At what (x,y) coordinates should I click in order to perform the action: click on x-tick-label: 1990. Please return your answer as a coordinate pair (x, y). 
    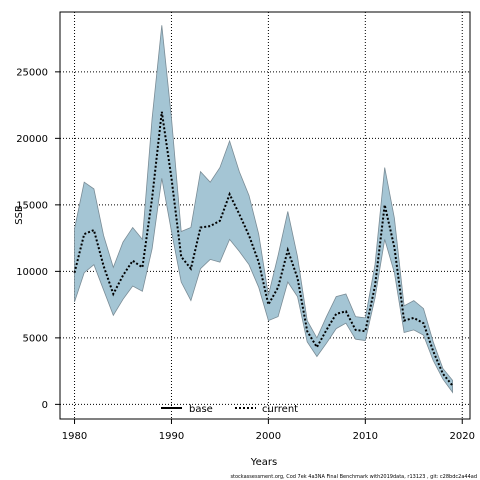
    Looking at the image, I should click on (171, 436).